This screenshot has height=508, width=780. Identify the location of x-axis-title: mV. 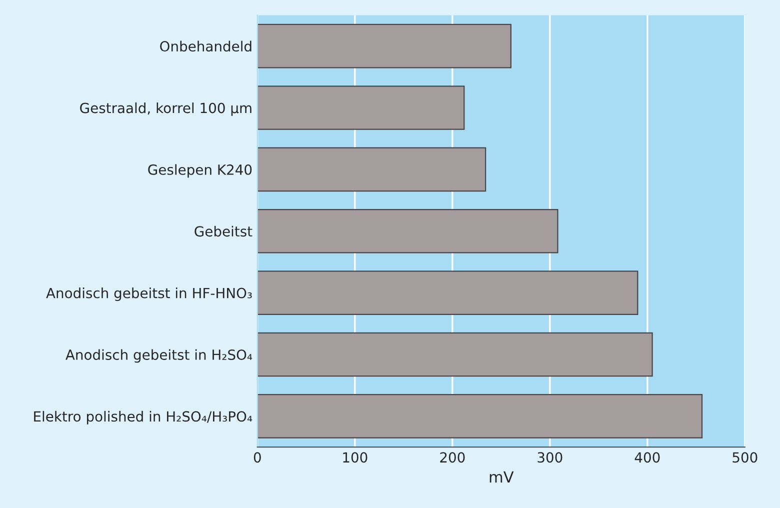
(502, 477).